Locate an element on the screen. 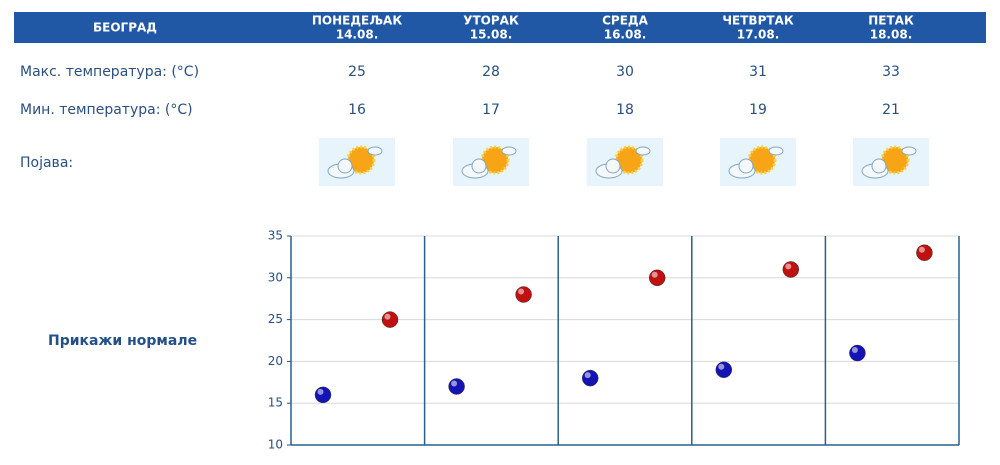 The width and height of the screenshot is (1000, 465). y-tick-label: 35 is located at coordinates (275, 236).